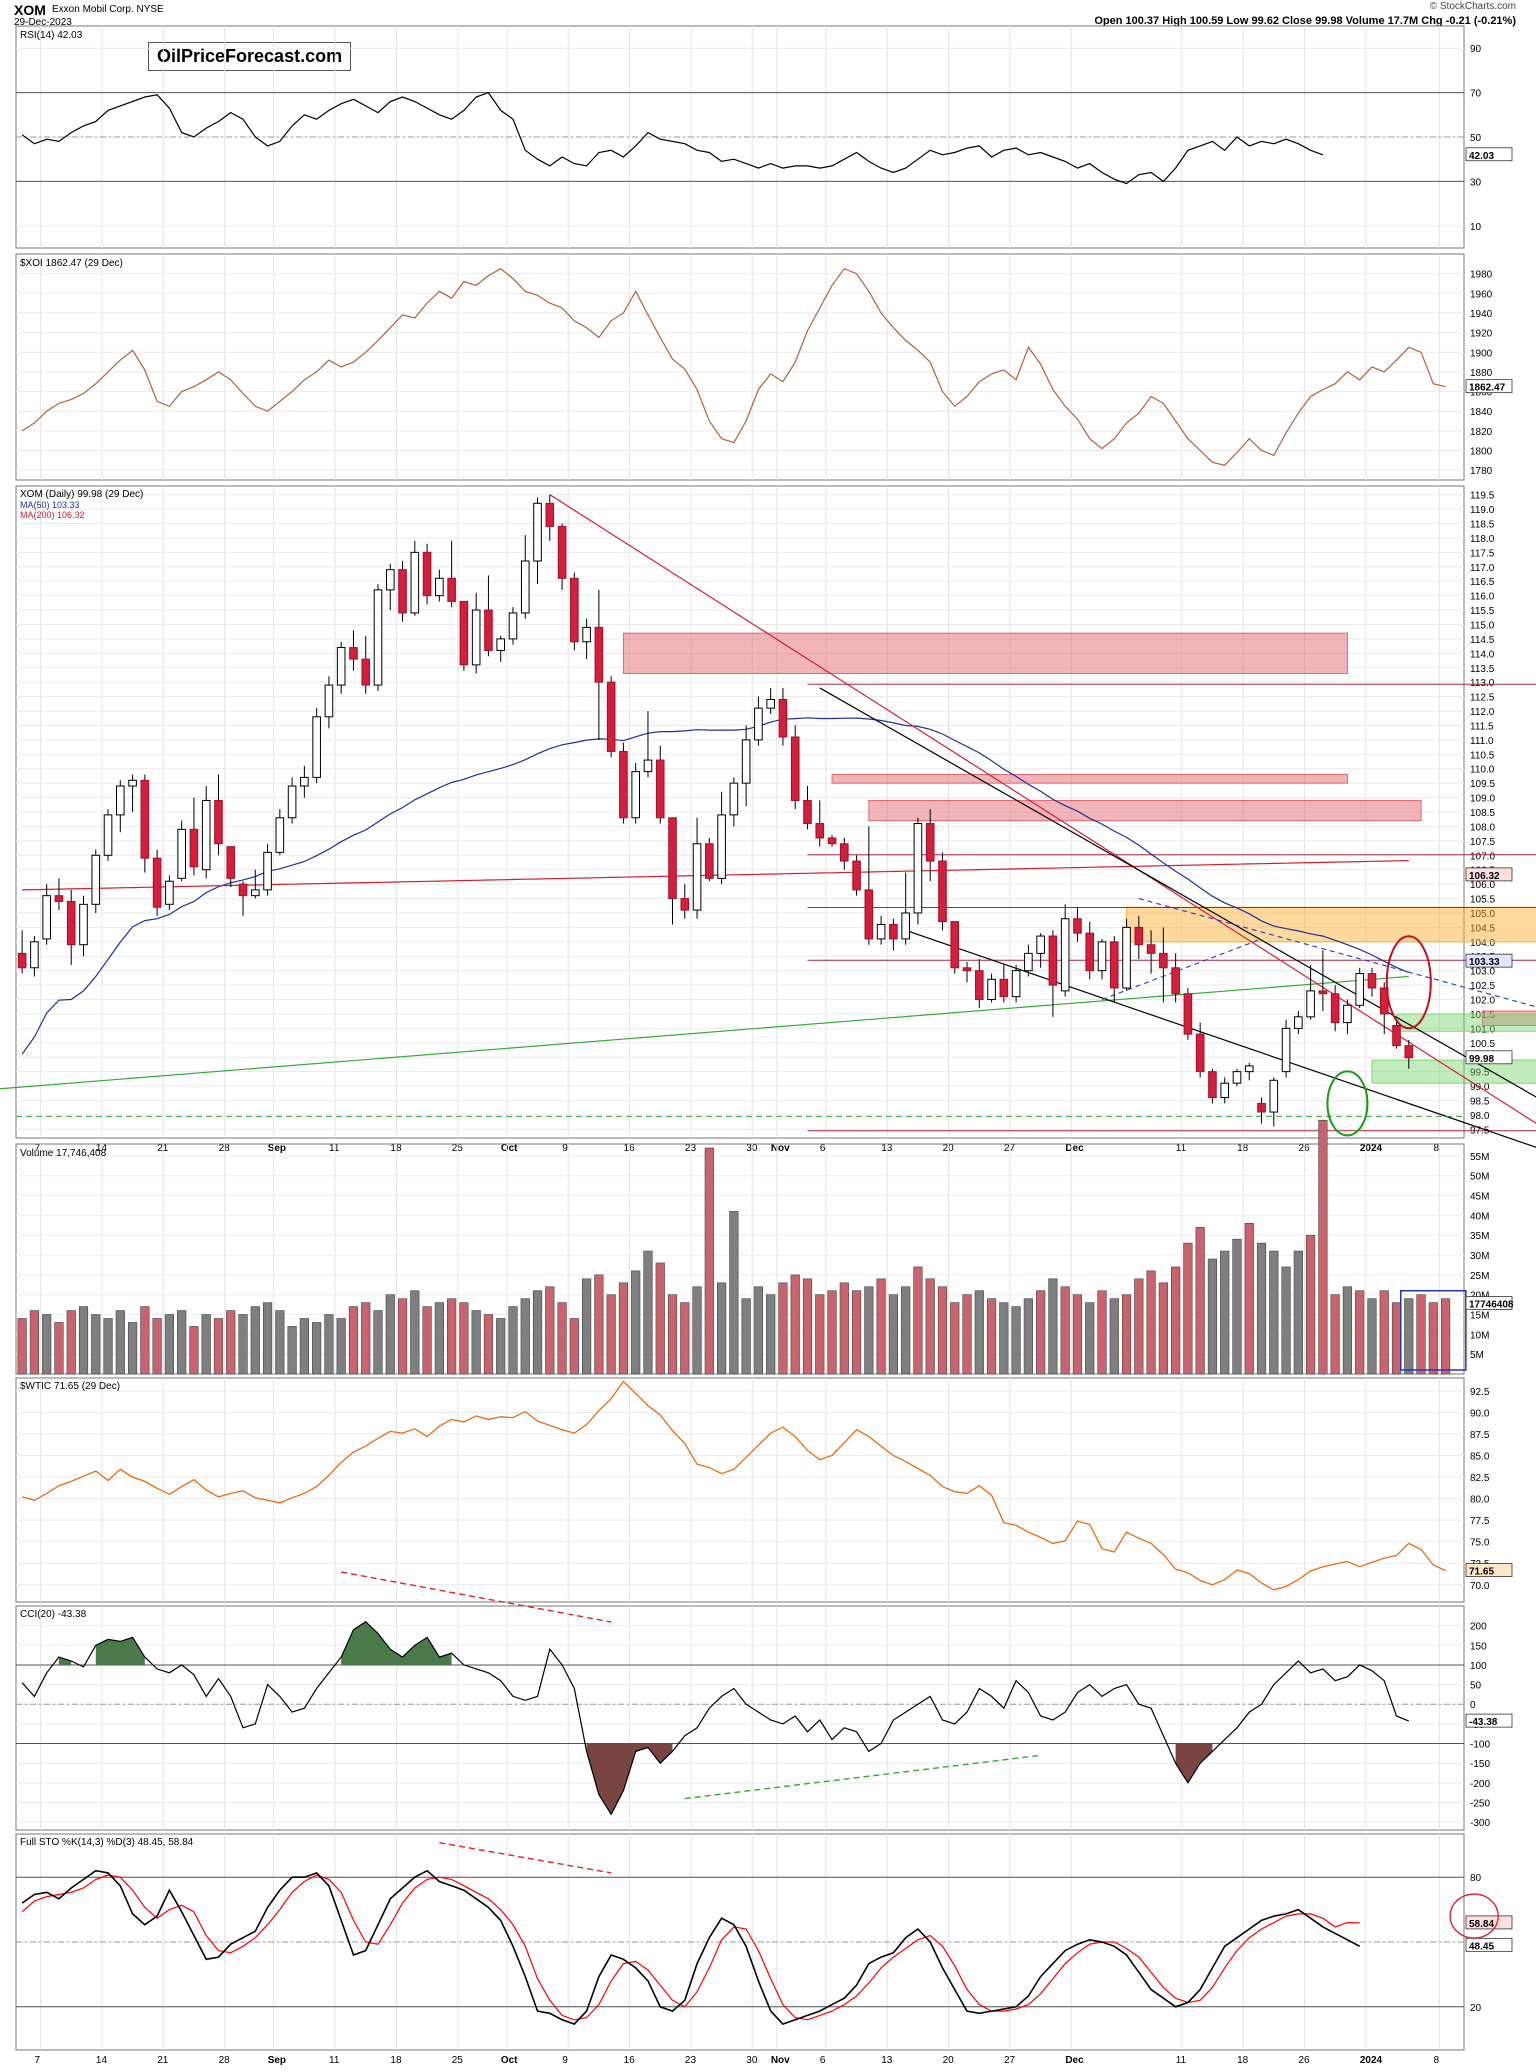 The height and width of the screenshot is (2072, 1536). What do you see at coordinates (823, 1148) in the screenshot?
I see `x-axis-label: 6` at bounding box center [823, 1148].